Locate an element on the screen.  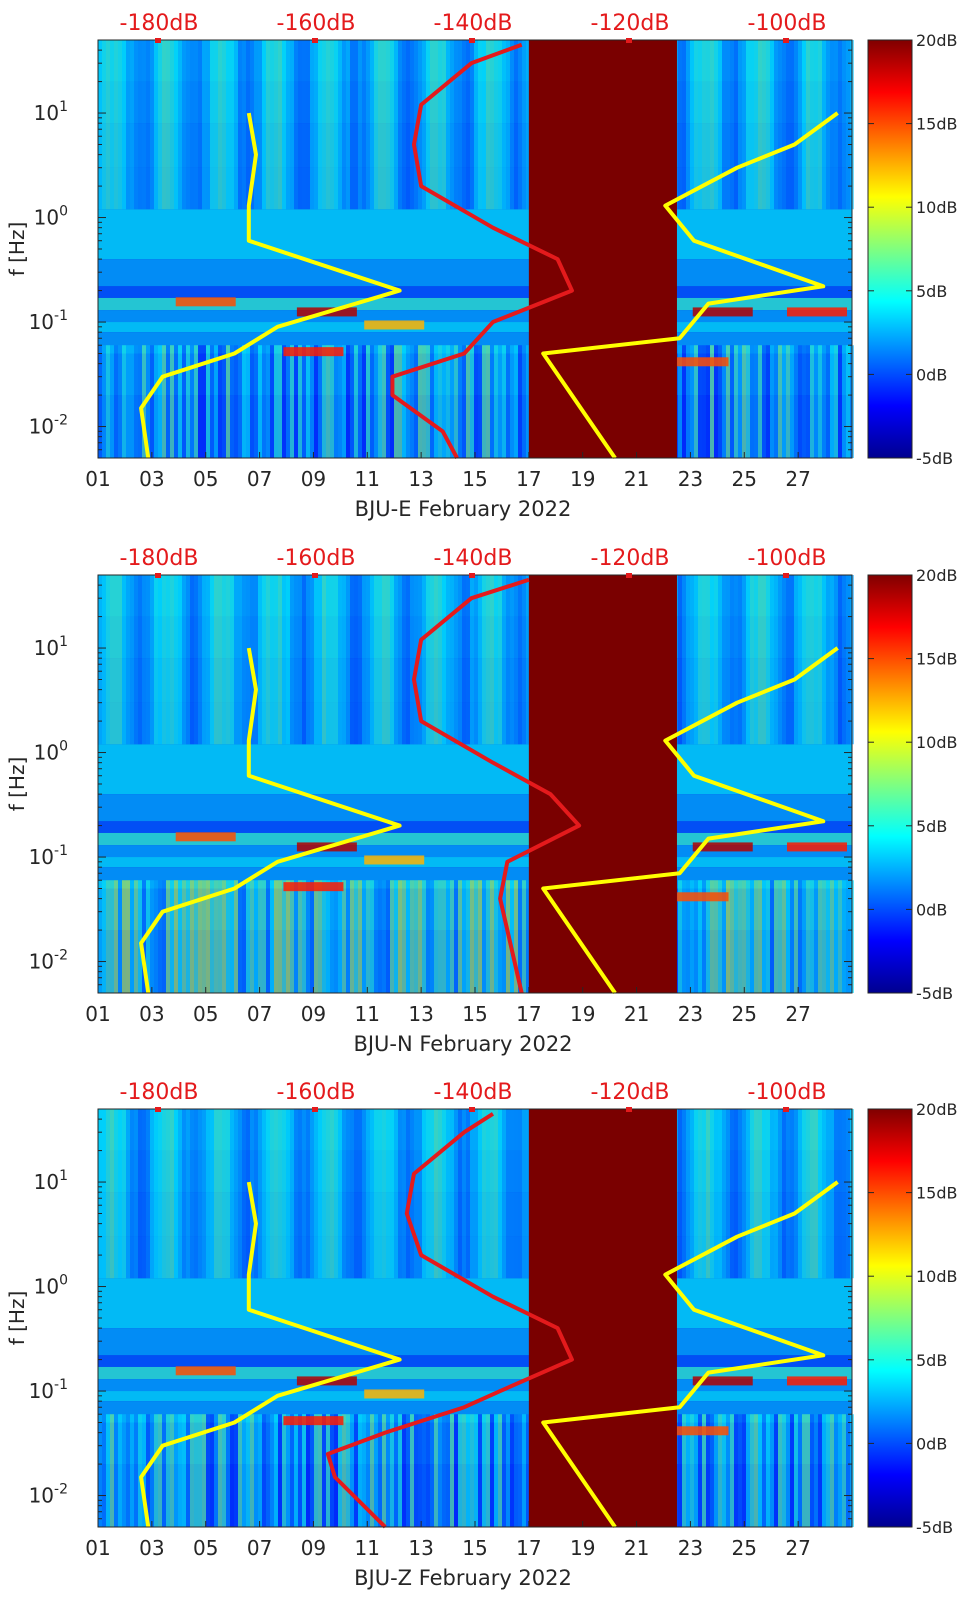
data-gap-region is located at coordinates (602, 784).